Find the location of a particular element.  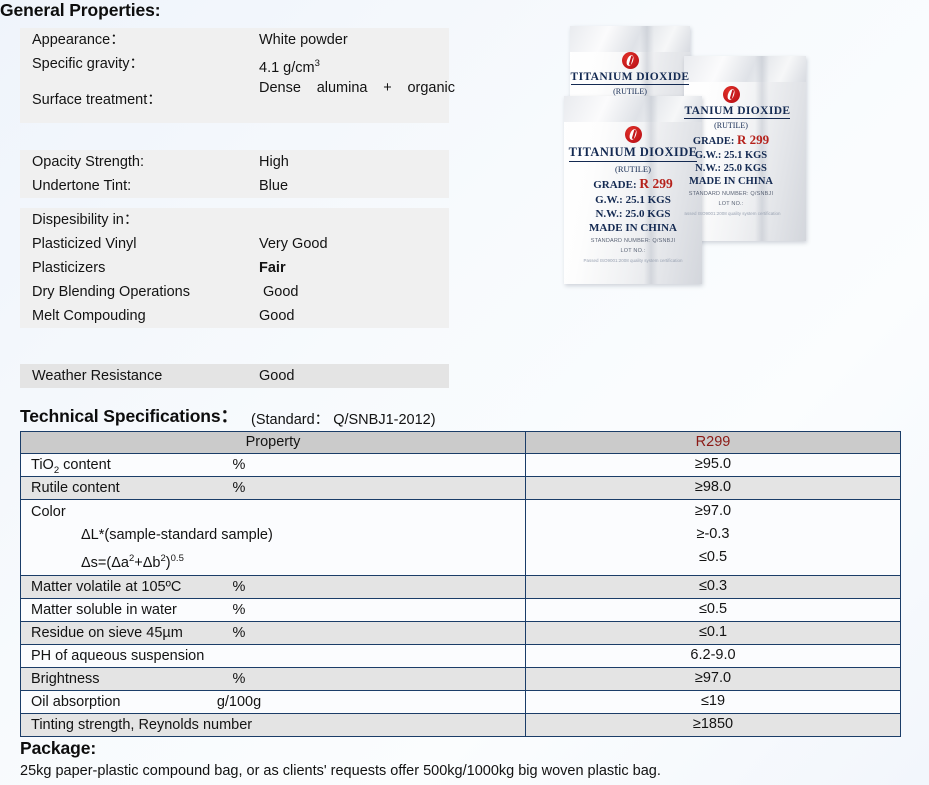

table-row: Matter volatile at 105ºC % ≤0.3 is located at coordinates (460, 586).